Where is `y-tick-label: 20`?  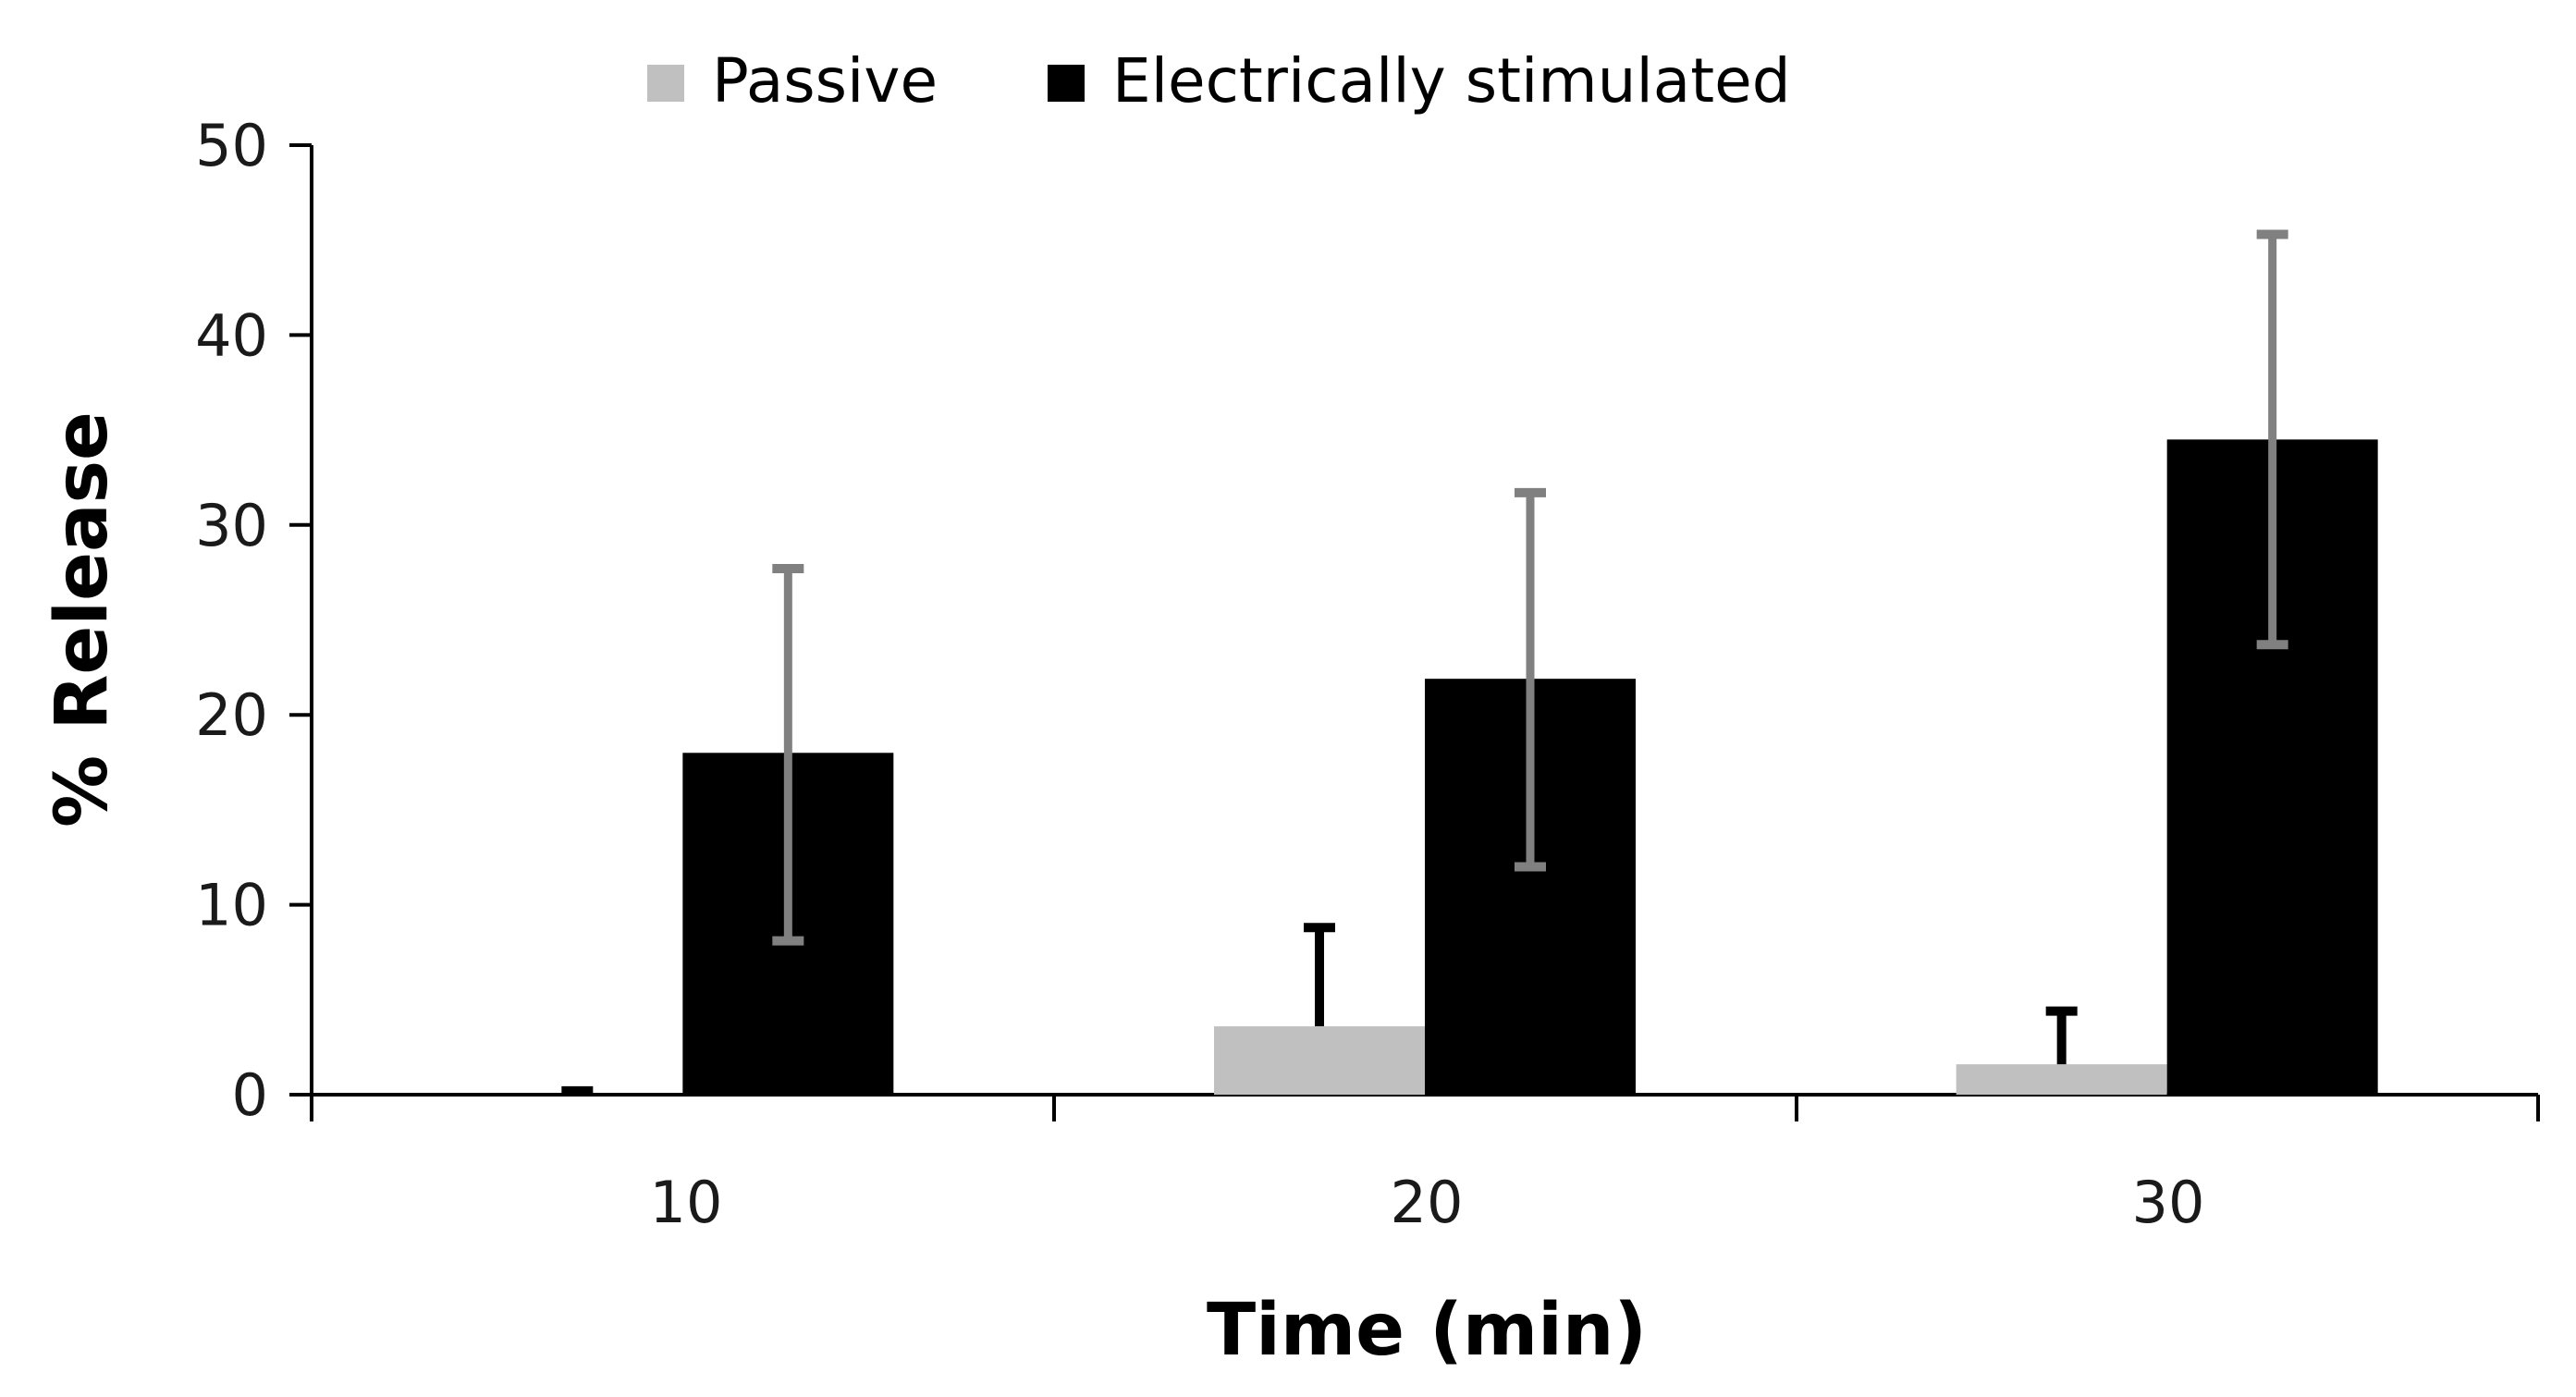 y-tick-label: 20 is located at coordinates (231, 715).